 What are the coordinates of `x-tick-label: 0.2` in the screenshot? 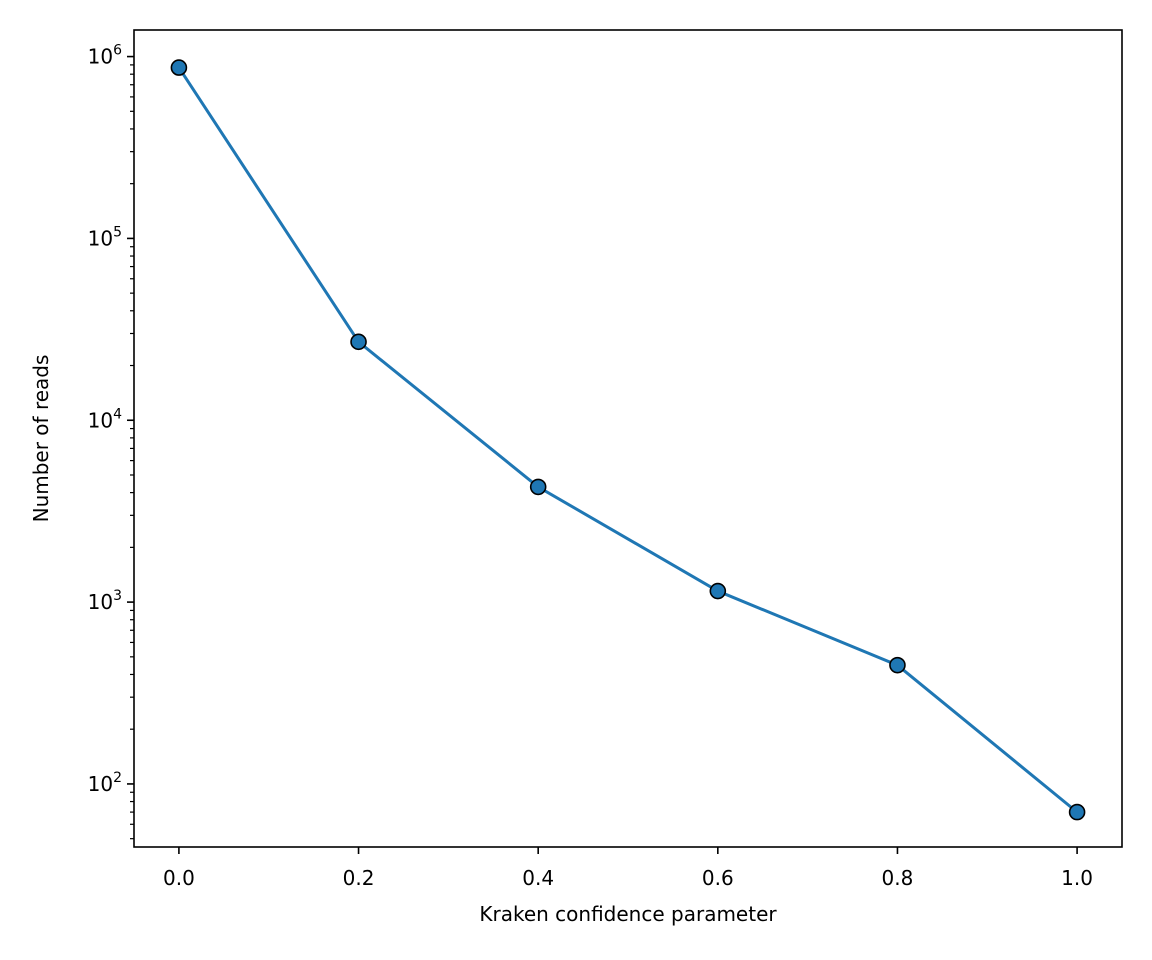 It's located at (359, 878).